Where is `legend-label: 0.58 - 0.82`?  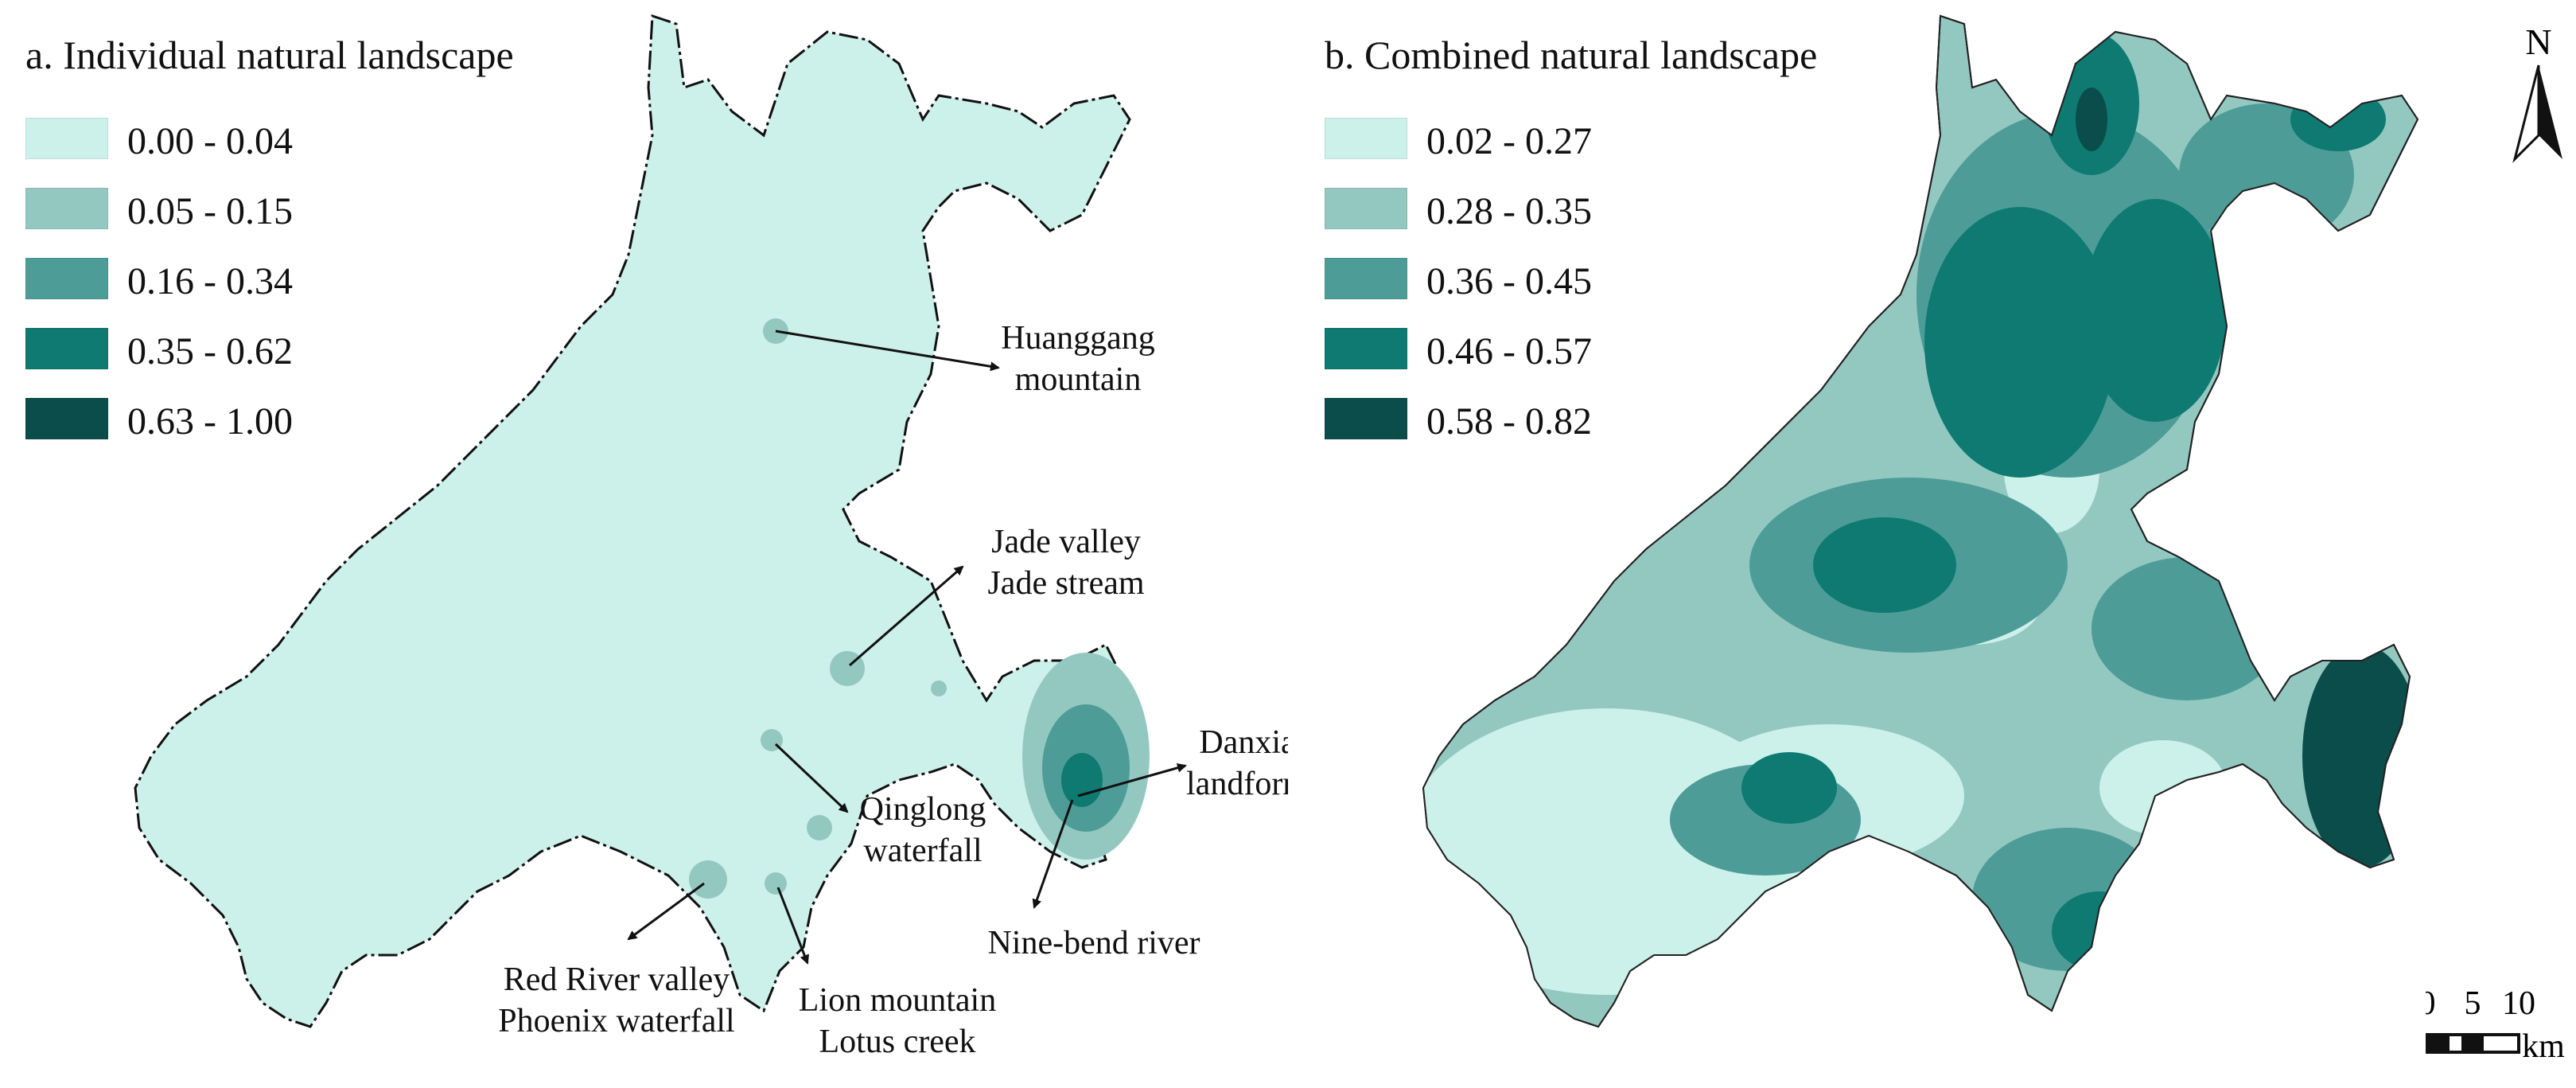 legend-label: 0.58 - 0.82 is located at coordinates (1509, 421).